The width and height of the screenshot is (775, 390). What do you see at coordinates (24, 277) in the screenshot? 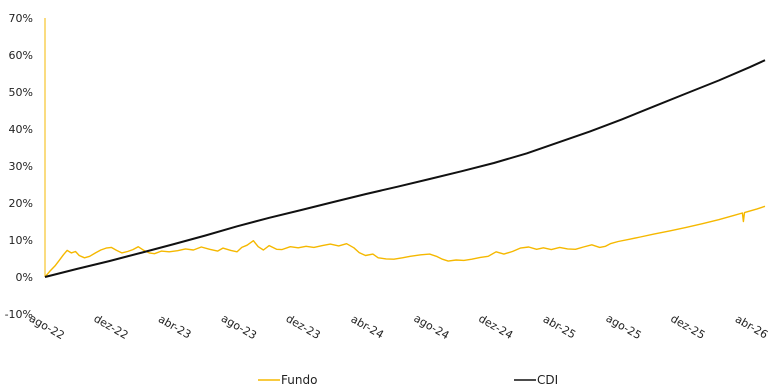
I see `y-tick-label: 0%` at bounding box center [24, 277].